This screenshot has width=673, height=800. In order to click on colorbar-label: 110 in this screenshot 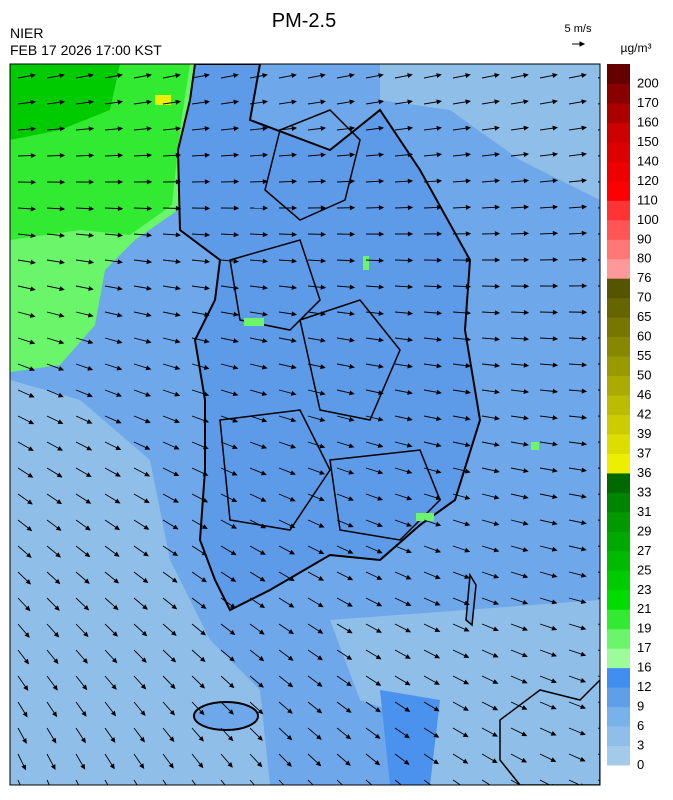, I will do `click(647, 199)`.